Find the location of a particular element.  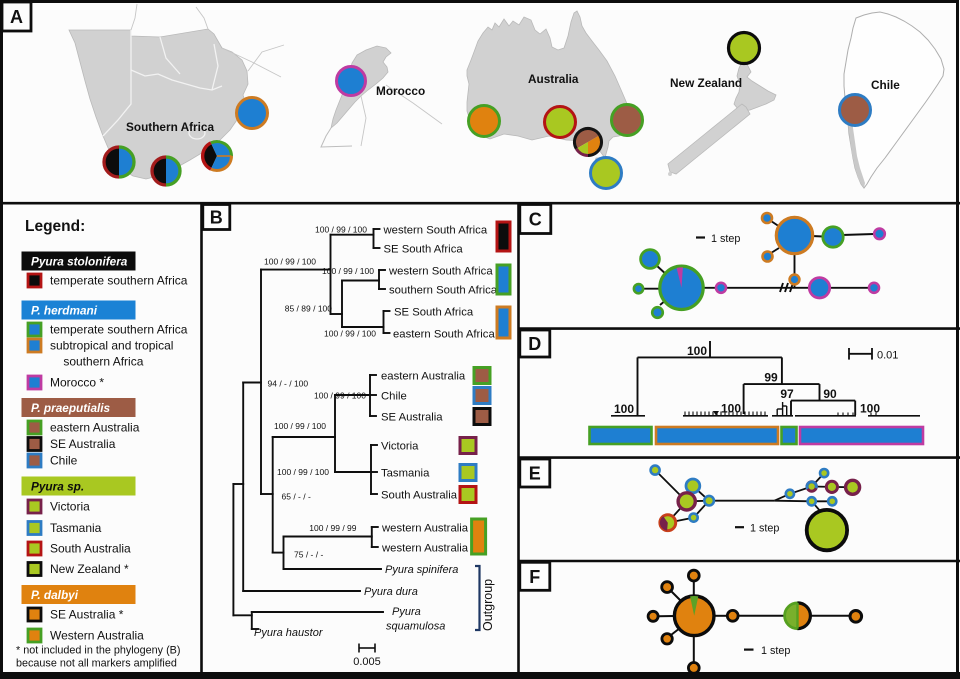

svg-text: Pyura spinifera is located at coordinates (421, 570).